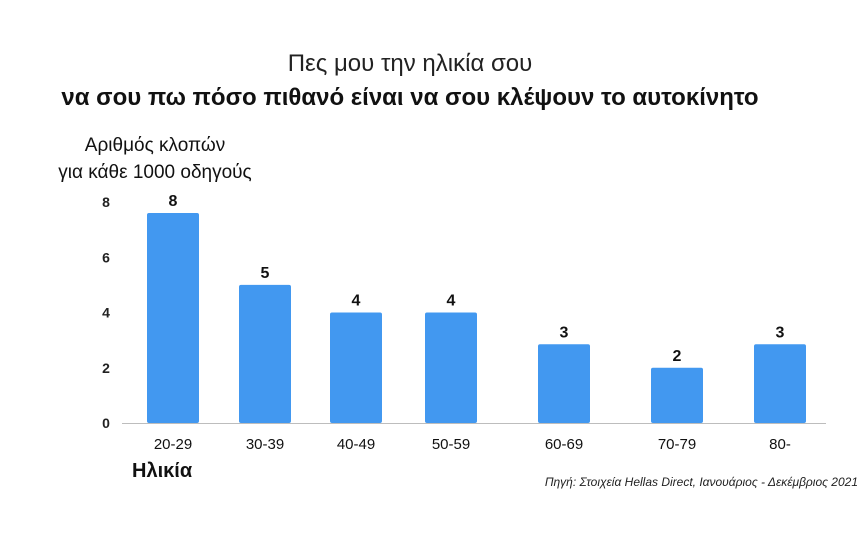  Describe the element at coordinates (155, 145) in the screenshot. I see `y-axis-label-line-1: Αριθμός κλοπών` at that location.